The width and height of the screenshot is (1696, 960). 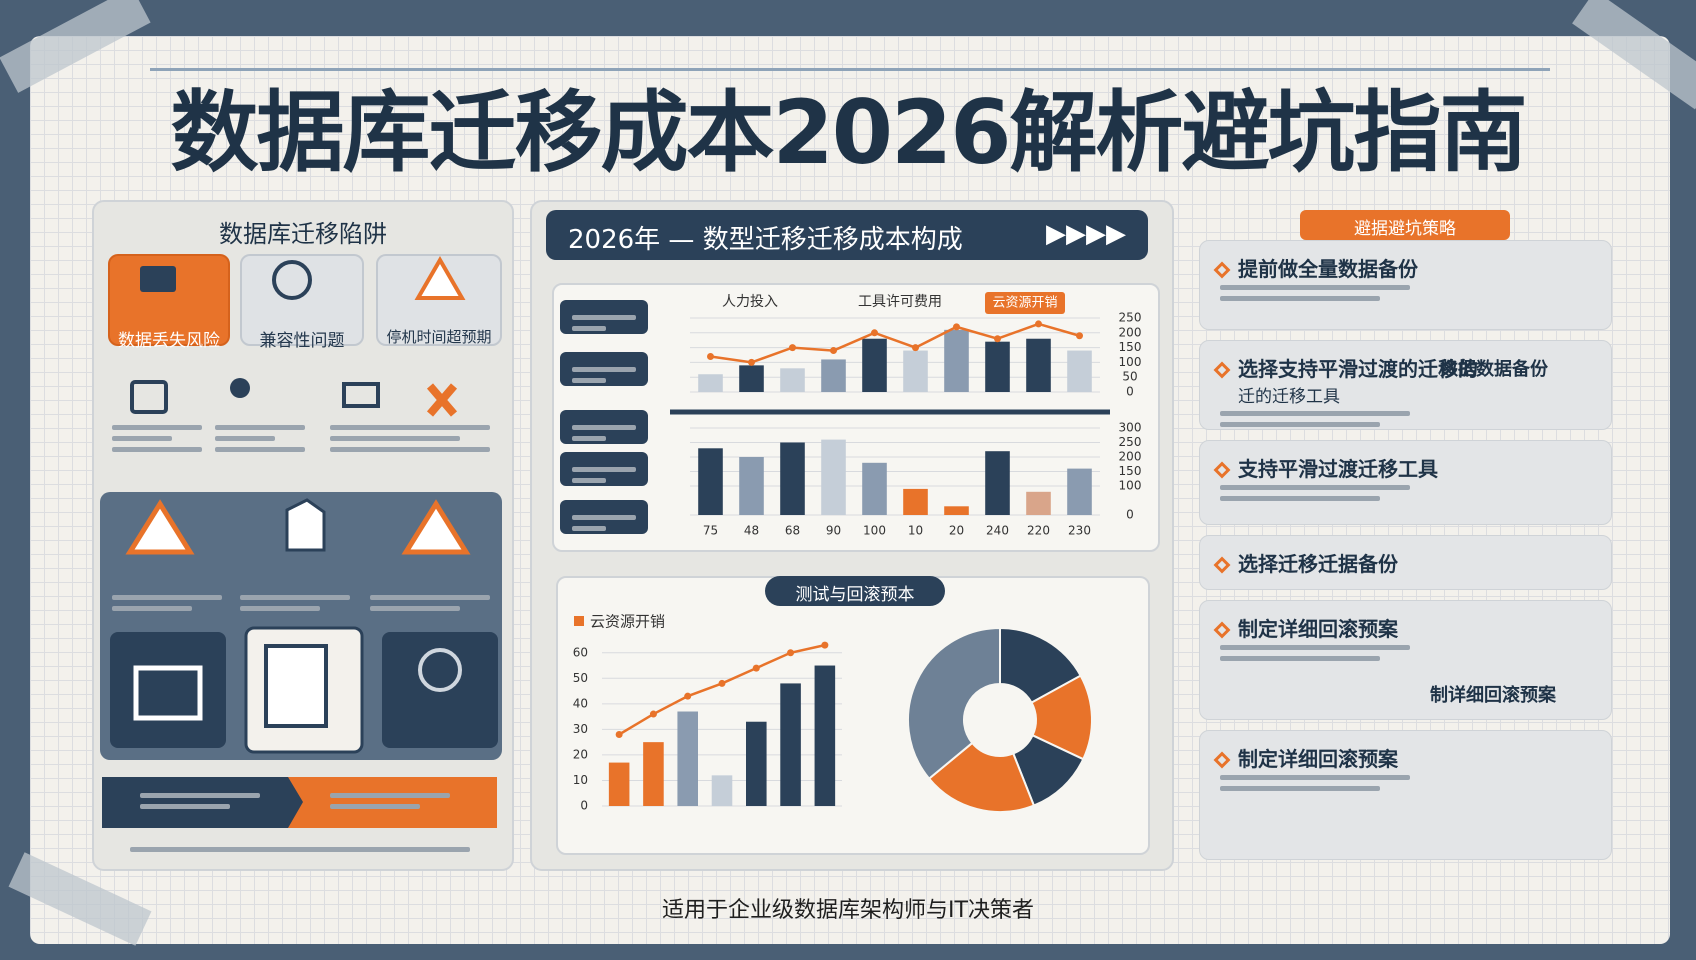 What do you see at coordinates (856, 417) in the screenshot?
I see `cost-box` at bounding box center [856, 417].